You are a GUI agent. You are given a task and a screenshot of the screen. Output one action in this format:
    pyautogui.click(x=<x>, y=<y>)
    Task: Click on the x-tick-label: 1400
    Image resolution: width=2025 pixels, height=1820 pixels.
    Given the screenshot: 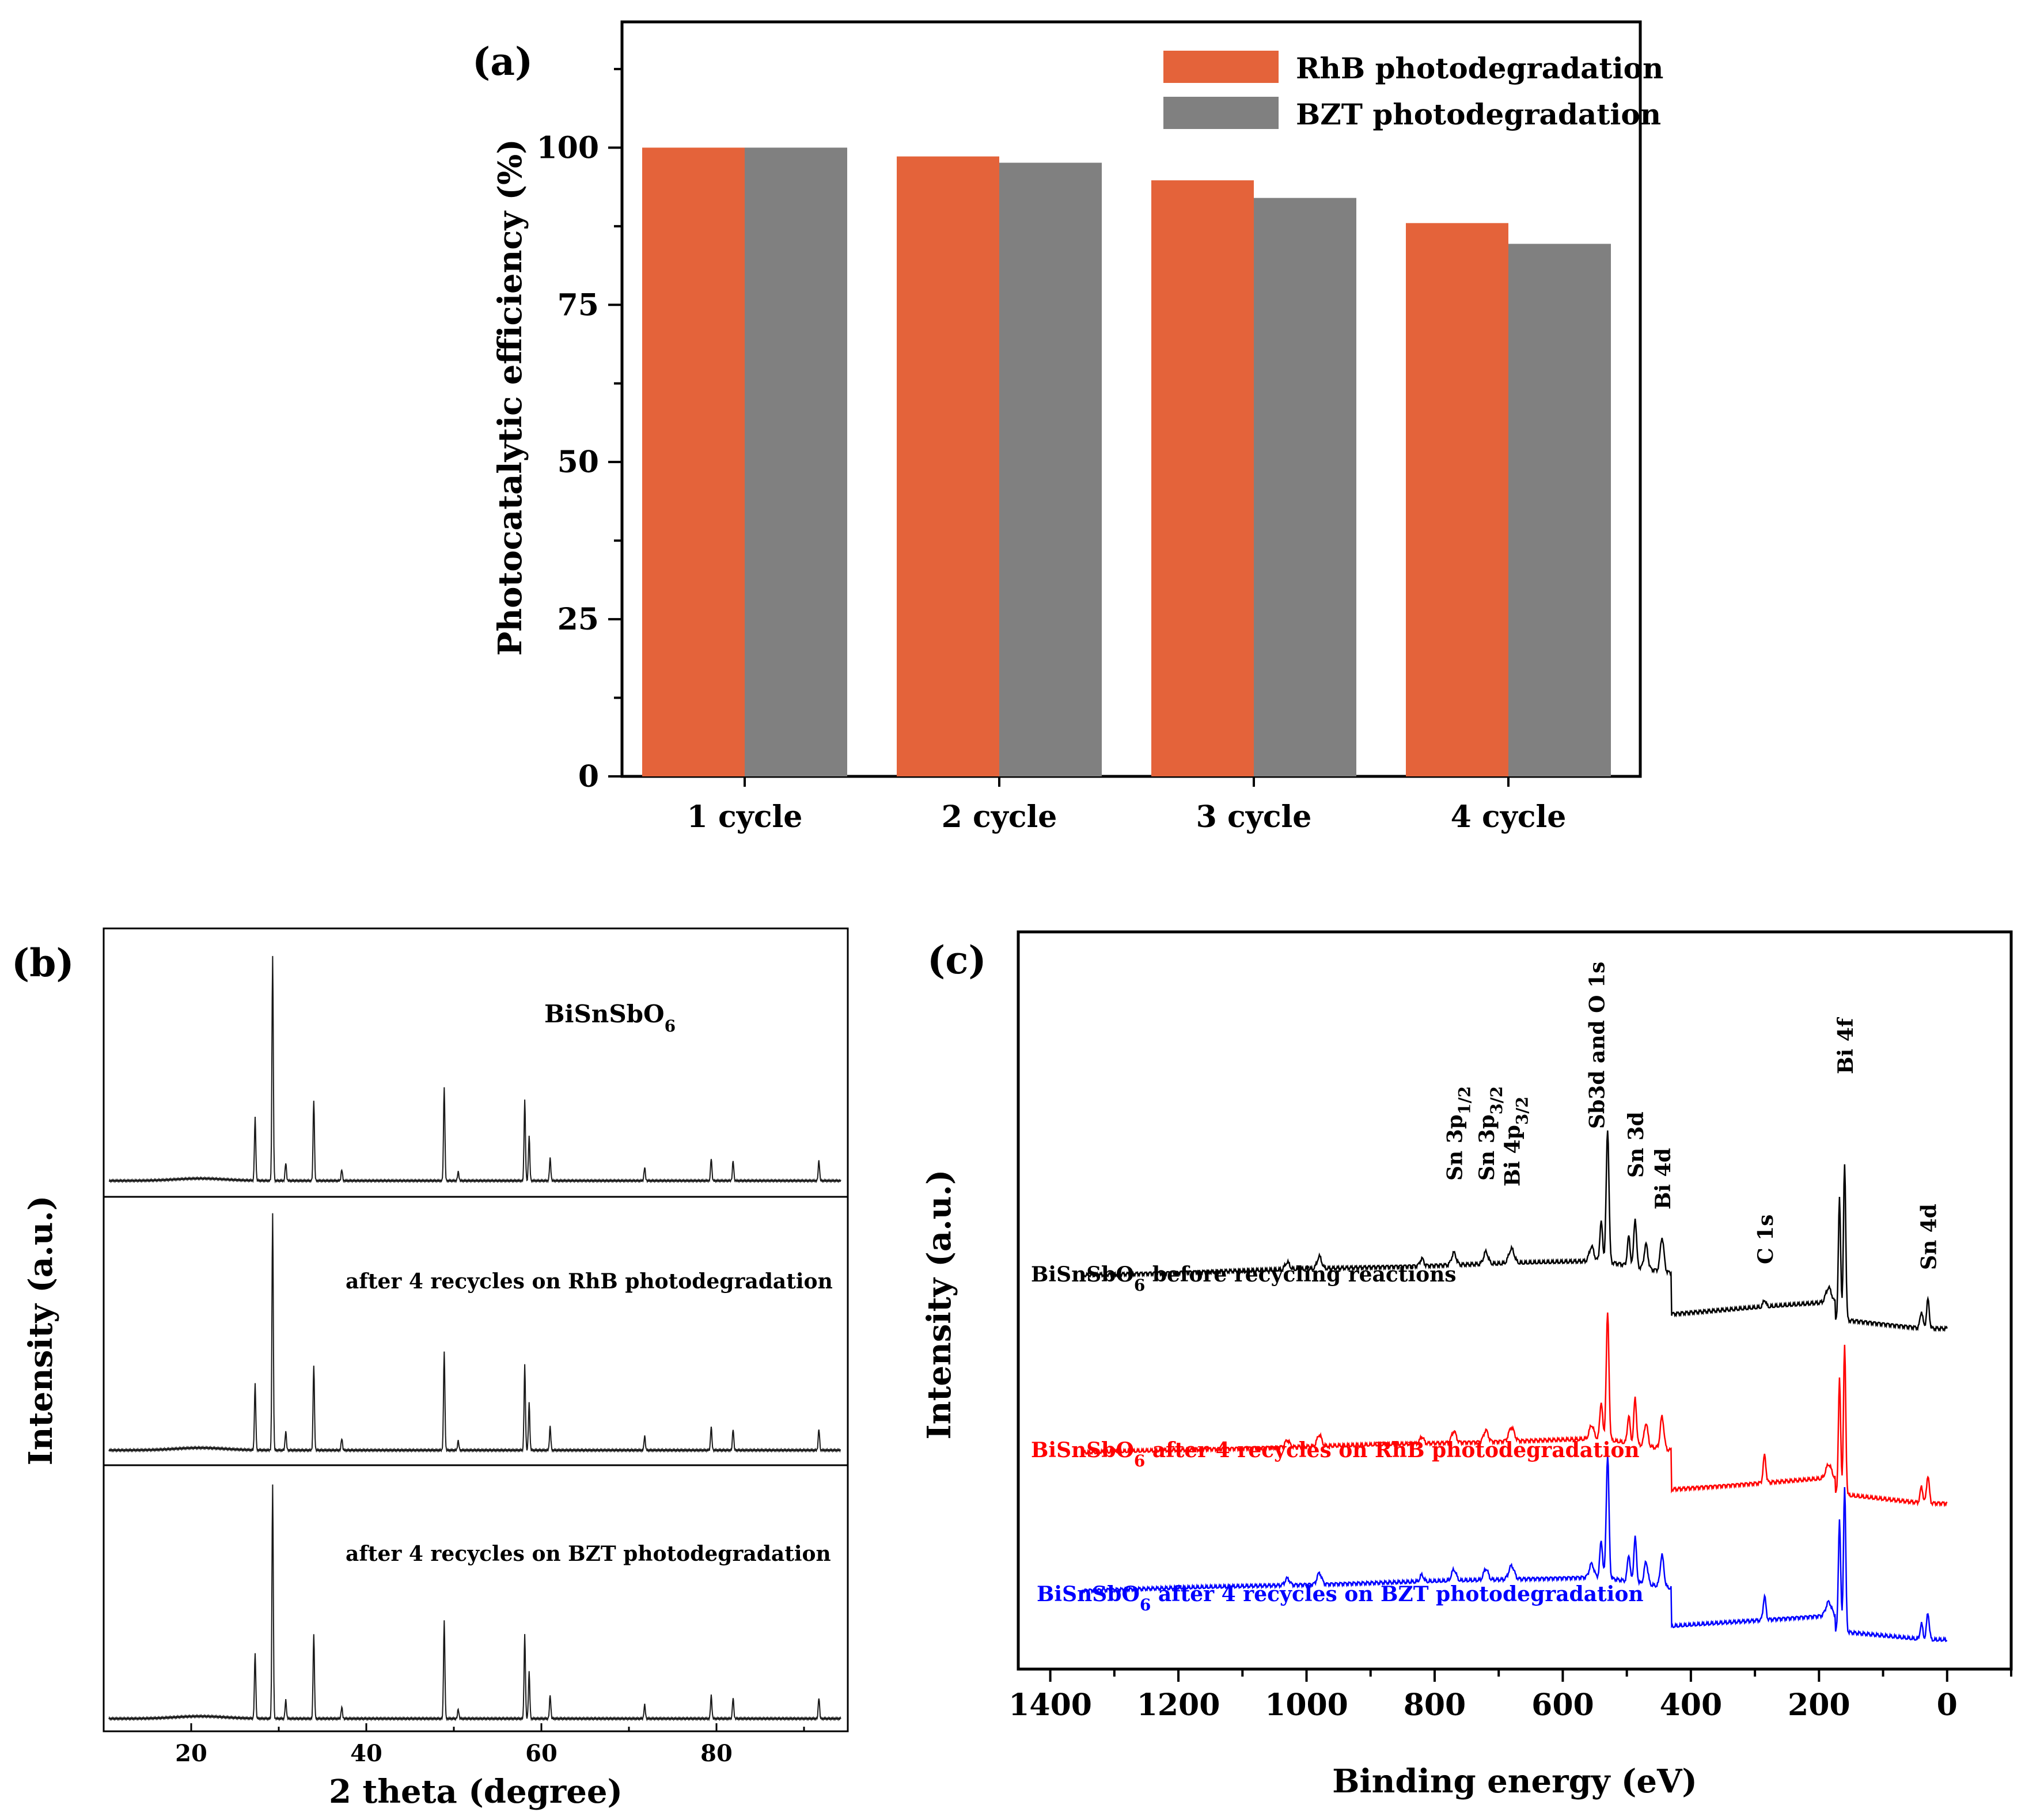 What is the action you would take?
    pyautogui.click(x=1050, y=1705)
    